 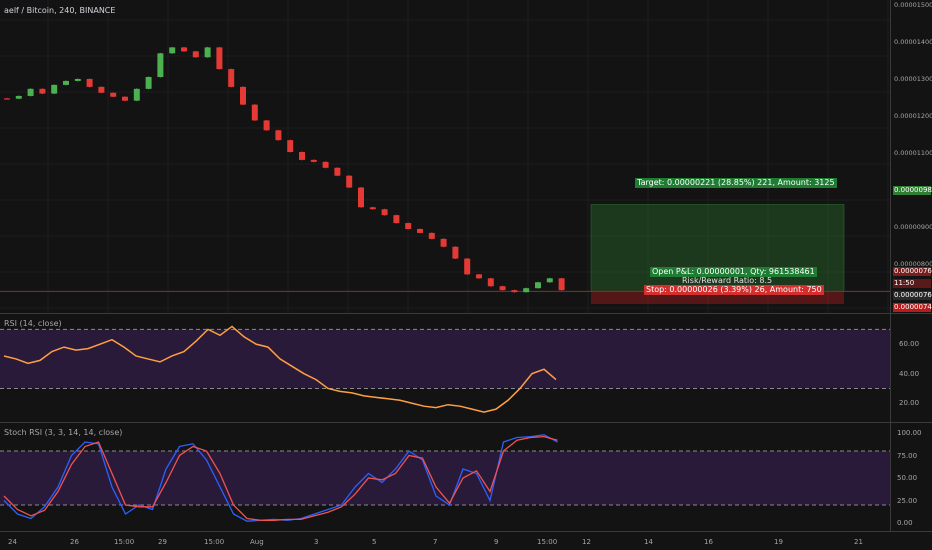 What do you see at coordinates (909, 433) in the screenshot?
I see `stoch-tick-label: 100.00` at bounding box center [909, 433].